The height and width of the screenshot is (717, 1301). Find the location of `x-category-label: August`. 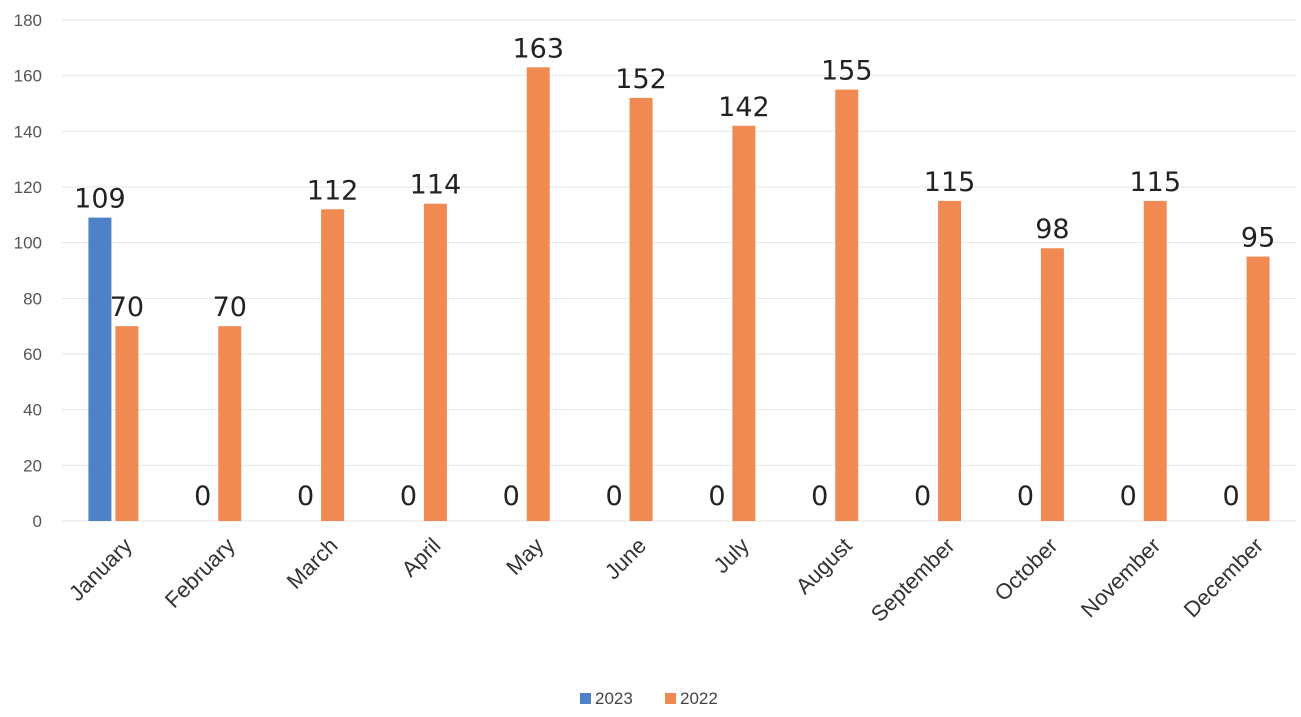

x-category-label: August is located at coordinates (824, 566).